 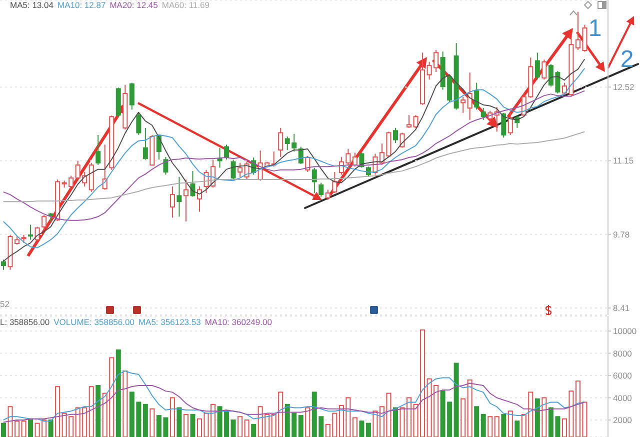 I want to click on annotation: VOLUME: 358856.00, so click(x=94, y=322).